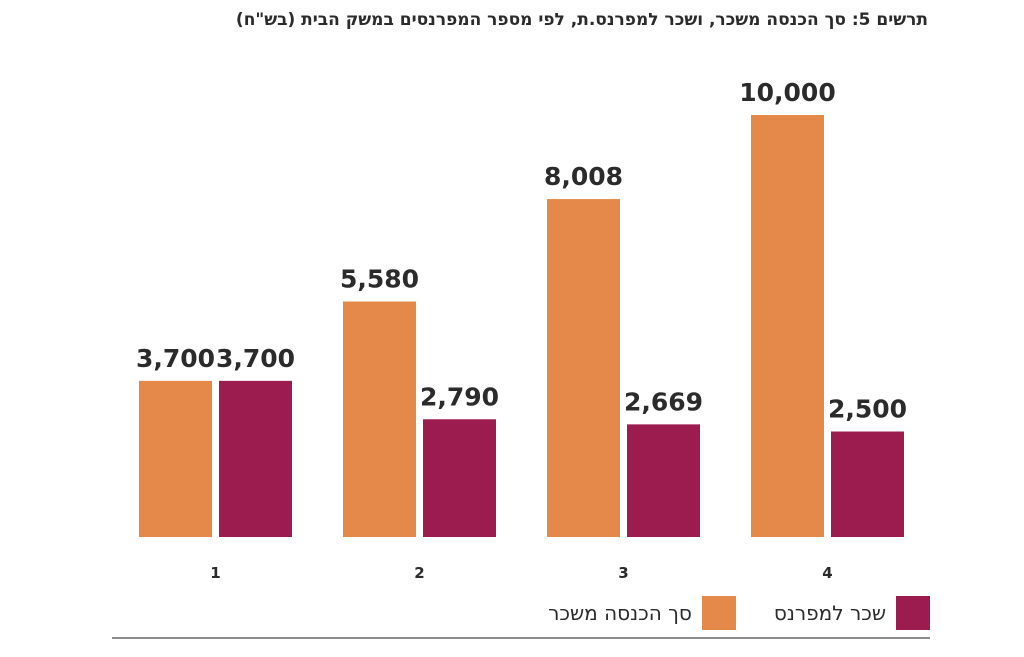 The height and width of the screenshot is (657, 1024). I want to click on bar-series1-cat4, so click(787, 326).